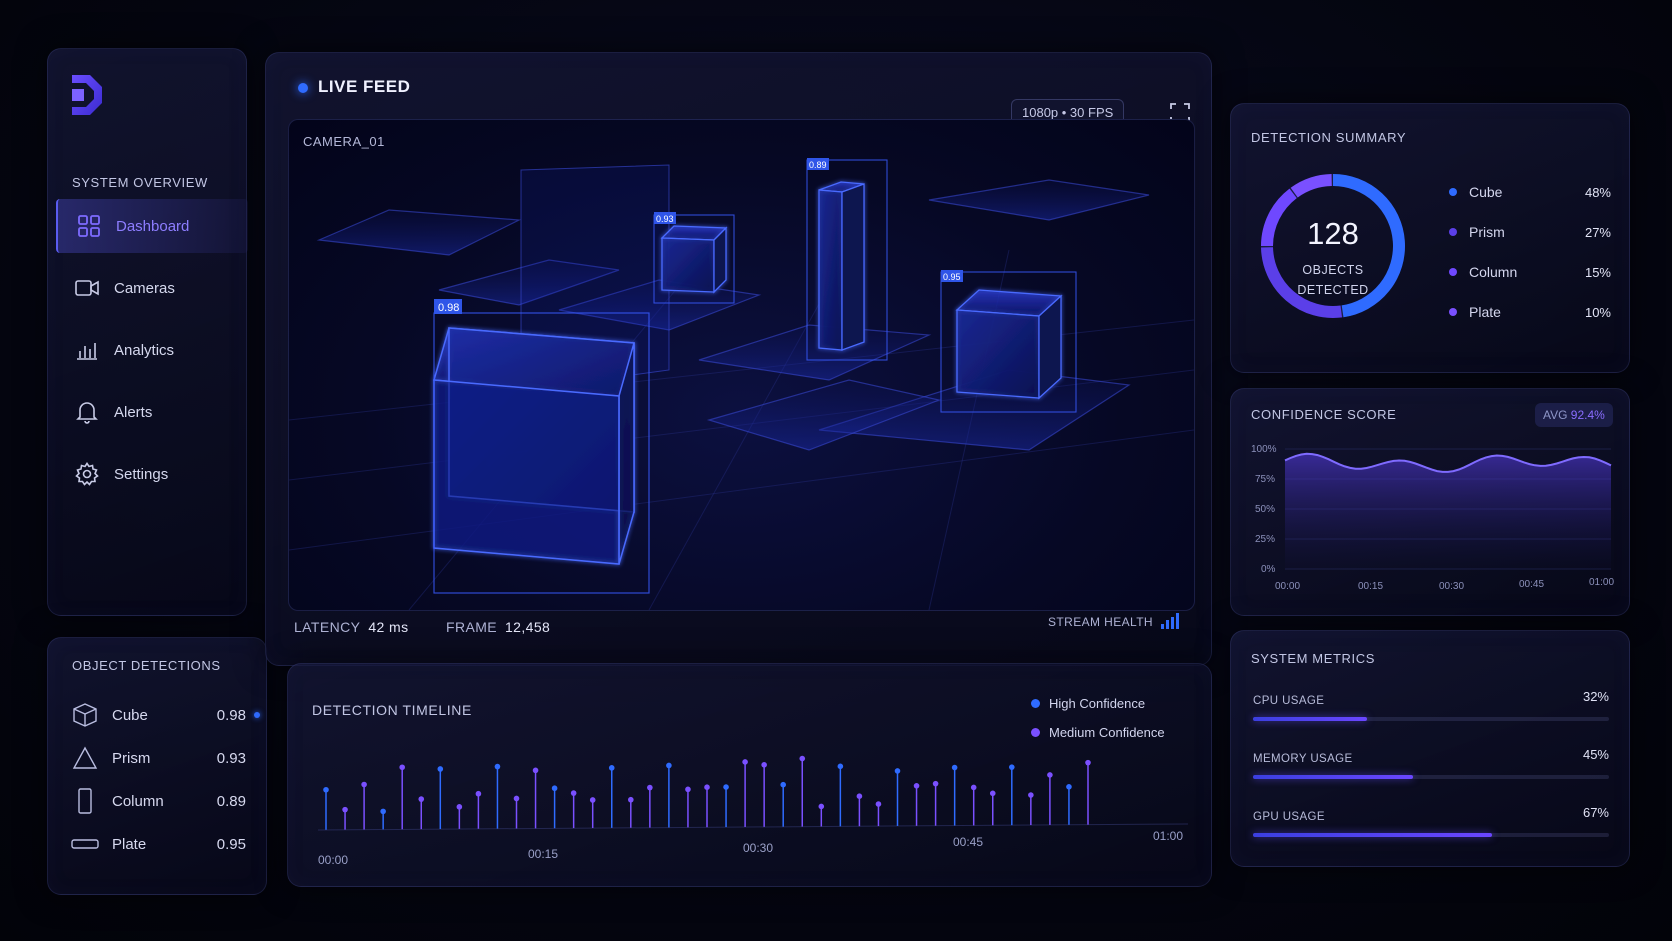 This screenshot has width=1672, height=941. Describe the element at coordinates (140, 182) in the screenshot. I see `section-title: SYSTEM OVERVIEW` at that location.